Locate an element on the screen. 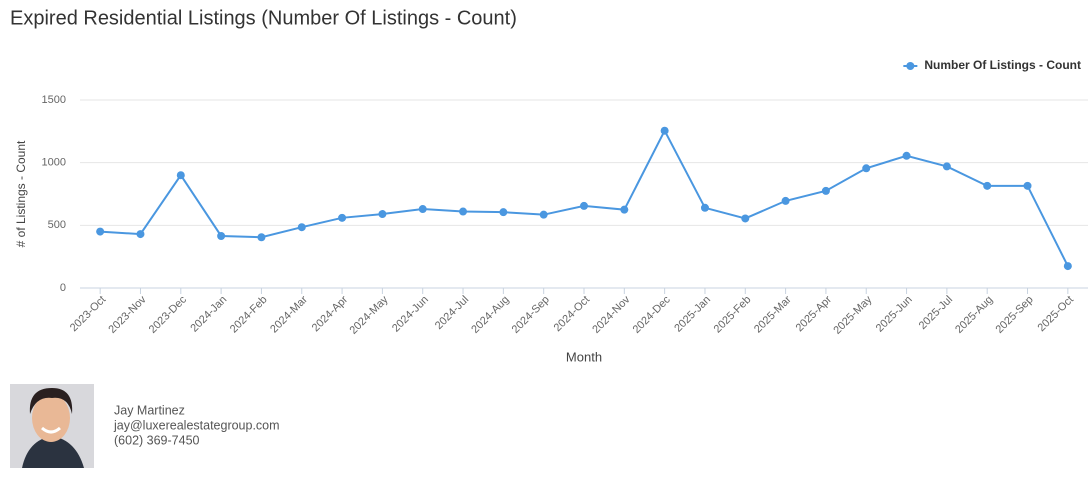  y-tick-label: 500 is located at coordinates (57, 225).